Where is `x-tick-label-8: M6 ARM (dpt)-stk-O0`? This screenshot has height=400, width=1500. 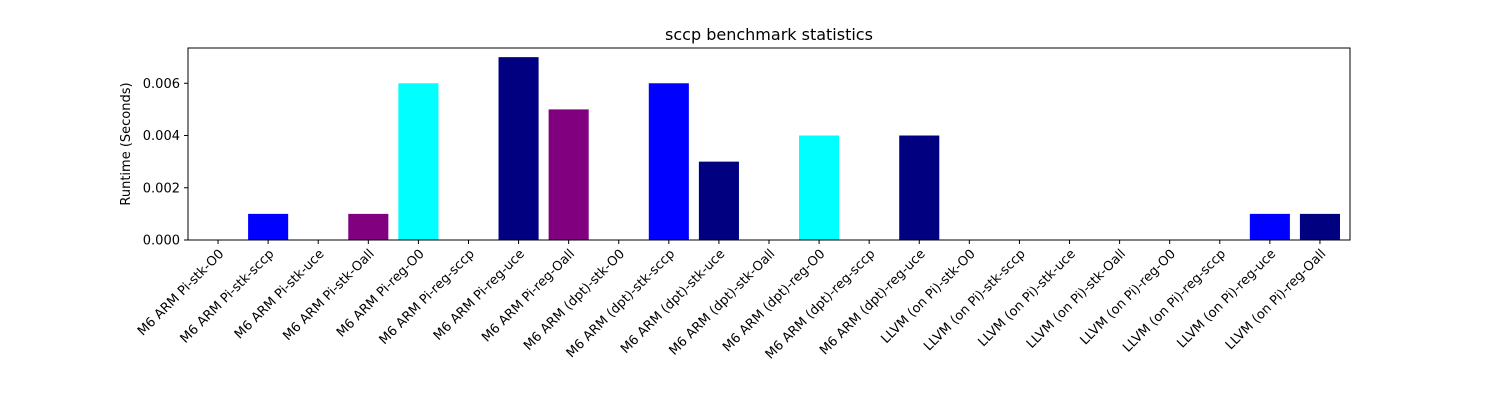
x-tick-label-8: M6 ARM (dpt)-stk-O0 is located at coordinates (574, 300).